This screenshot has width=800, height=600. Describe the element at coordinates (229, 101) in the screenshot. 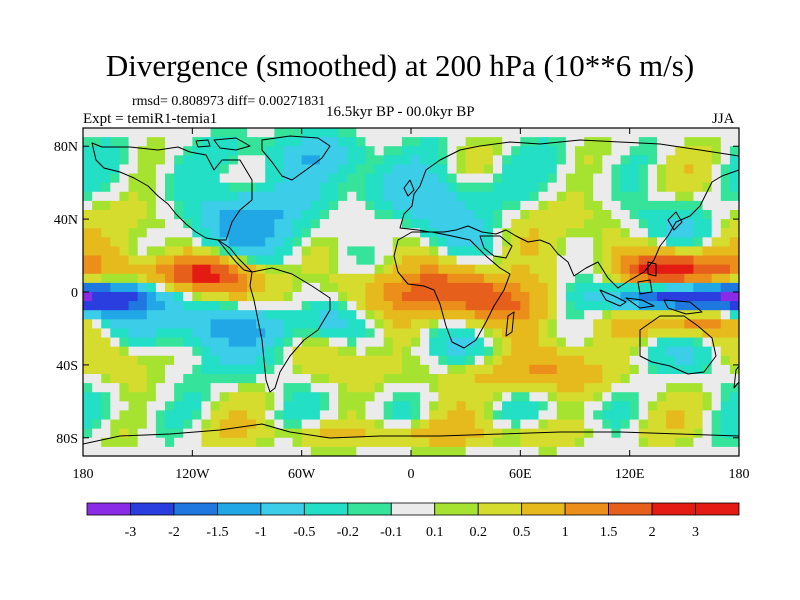

I see `rmsd-label: rmsd= 0.808973 diff= 0.00271831` at that location.